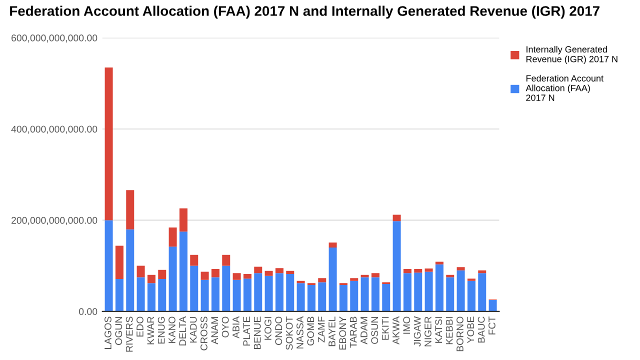 Image resolution: width=640 pixels, height=360 pixels. What do you see at coordinates (565, 87) in the screenshot?
I see `legend-label: Federation Account Allocation (FAA) 2017 N` at bounding box center [565, 87].